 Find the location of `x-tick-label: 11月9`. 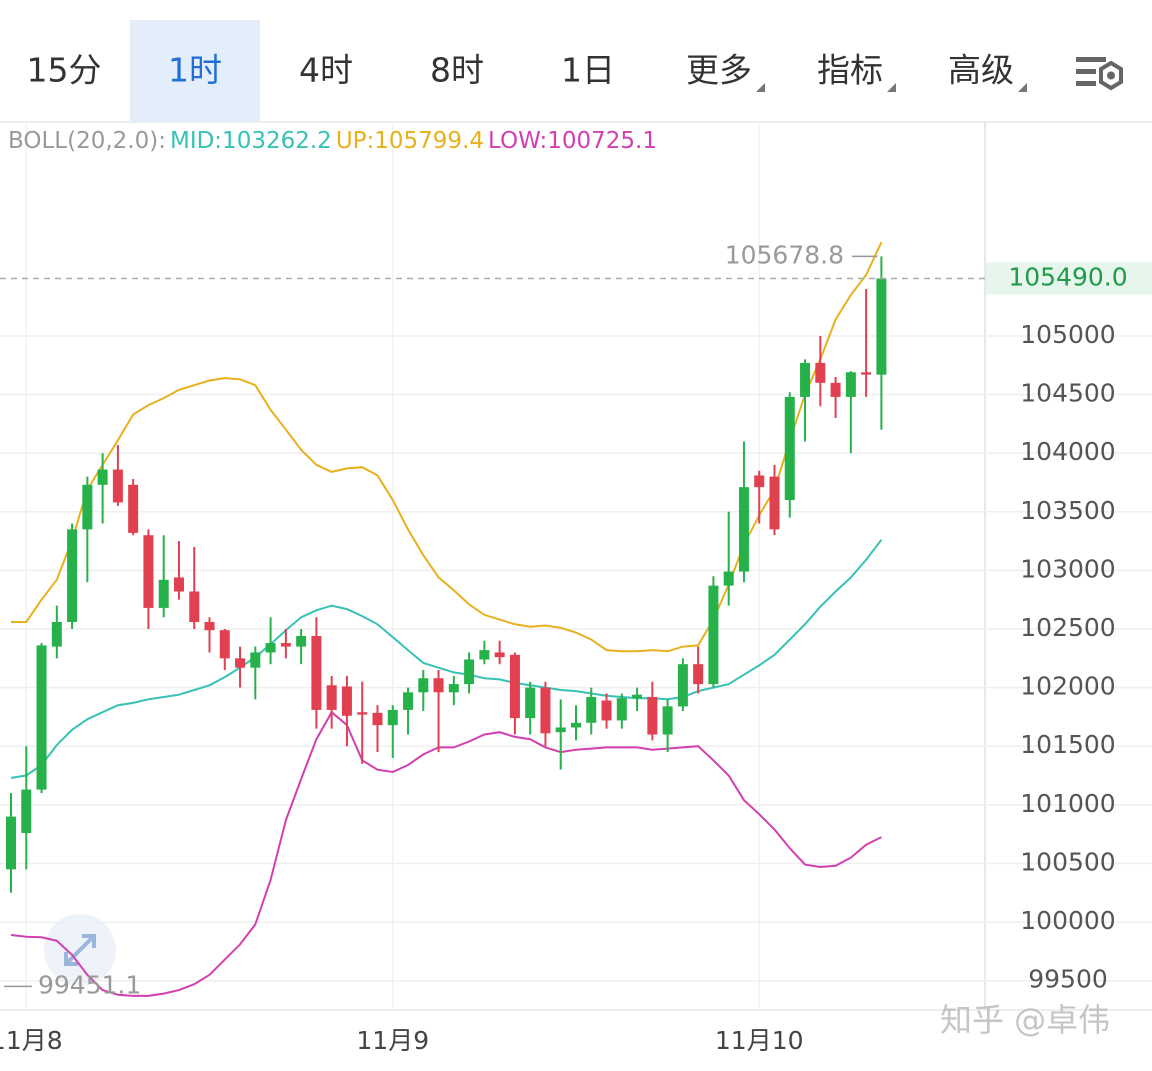

x-tick-label: 11月9 is located at coordinates (392, 1040).